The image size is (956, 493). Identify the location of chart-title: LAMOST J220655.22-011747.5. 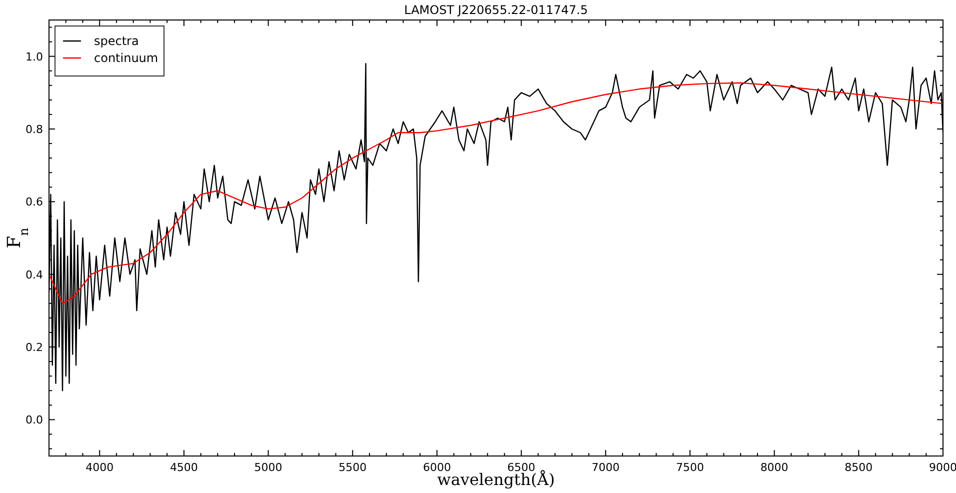
(496, 10).